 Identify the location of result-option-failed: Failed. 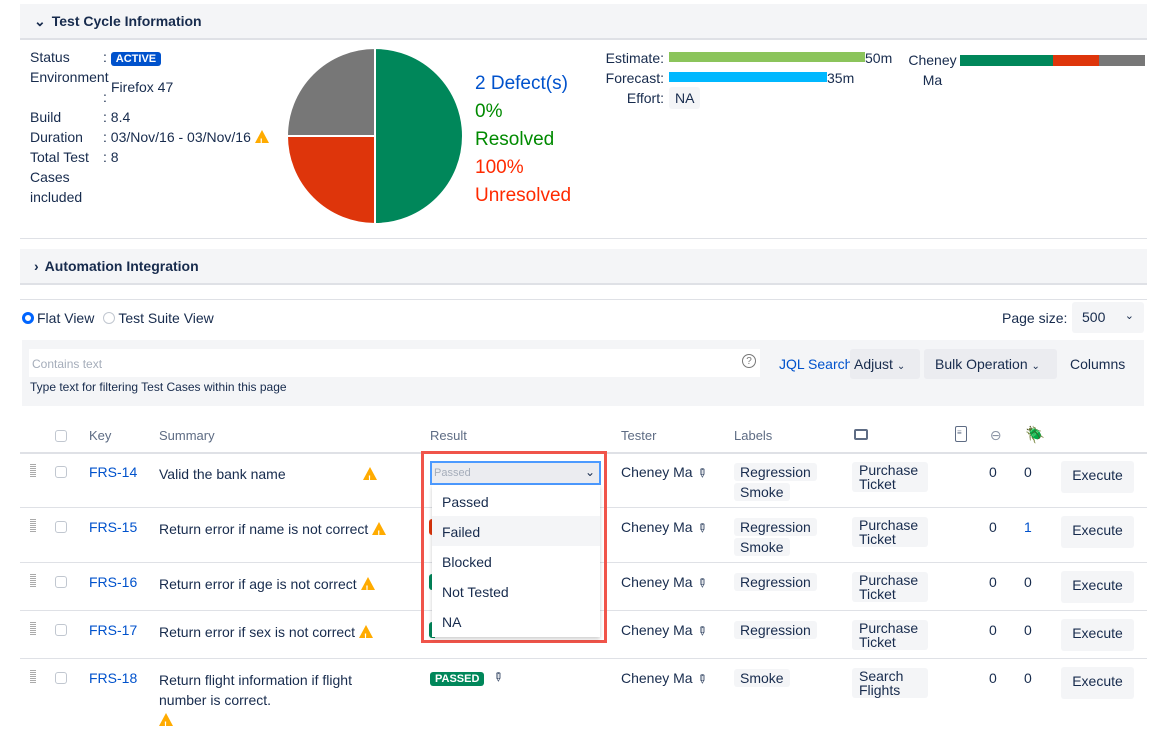
(516, 531).